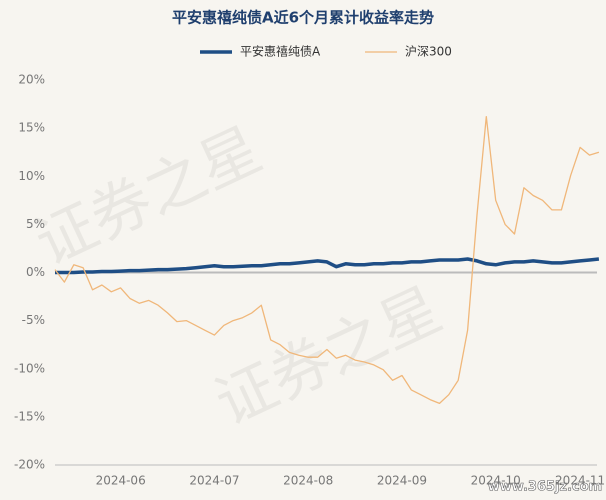  What do you see at coordinates (31, 80) in the screenshot?
I see `y-tick-label: 20%` at bounding box center [31, 80].